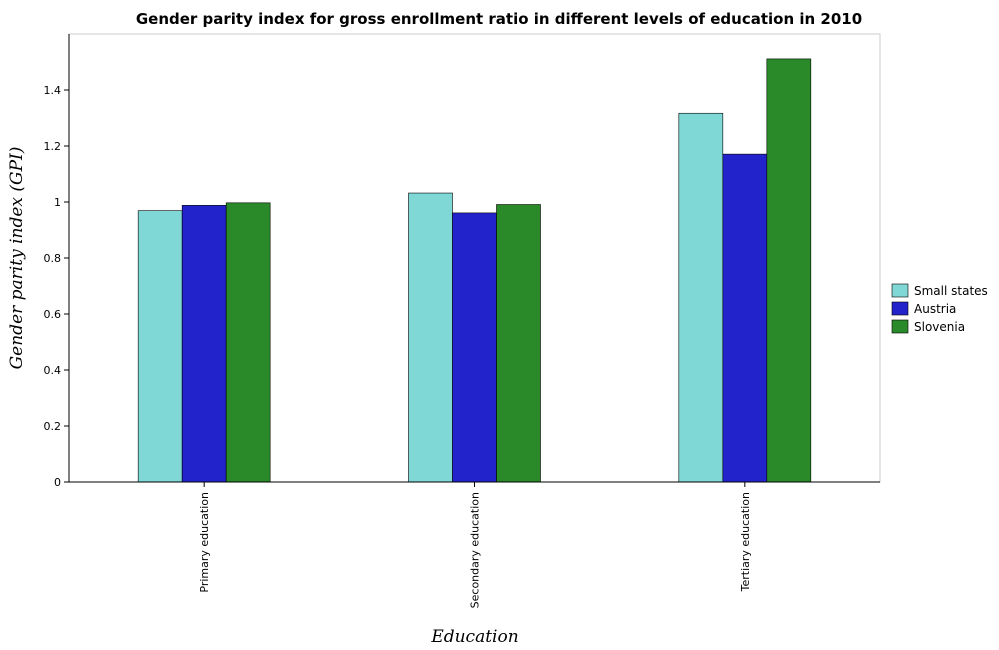 Image resolution: width=999 pixels, height=650 pixels. What do you see at coordinates (204, 542) in the screenshot?
I see `x-tick-label: Primary education` at bounding box center [204, 542].